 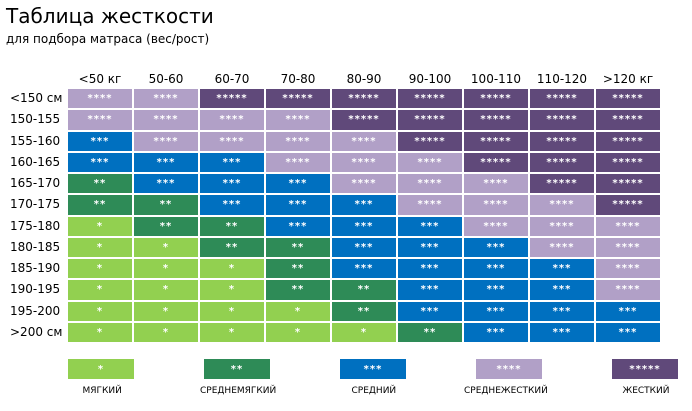 I want to click on row-header: 195-200, so click(x=35, y=310).